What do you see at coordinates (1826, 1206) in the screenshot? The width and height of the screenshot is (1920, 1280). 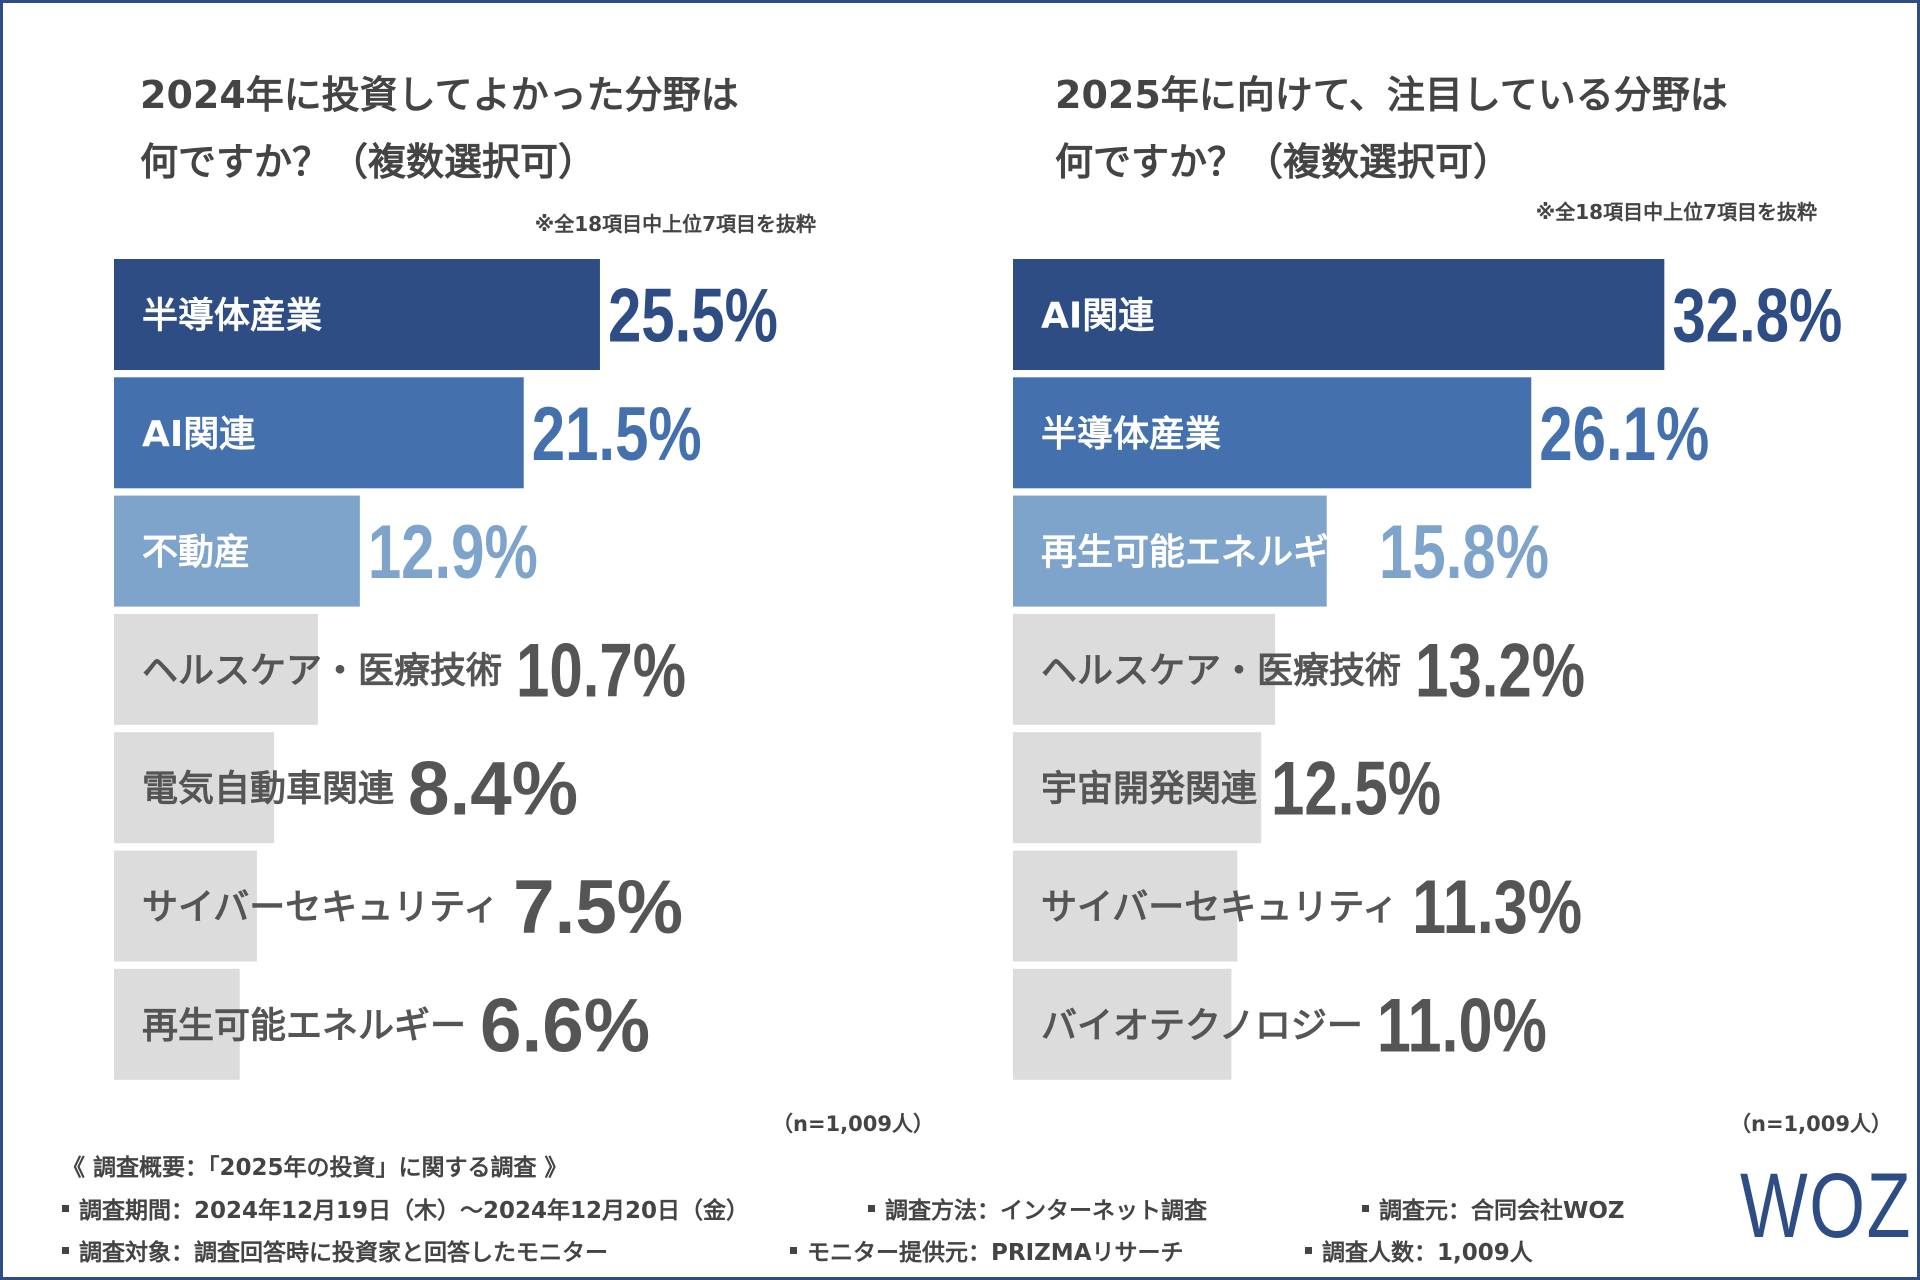 I see `woz-logo: WOZ` at bounding box center [1826, 1206].